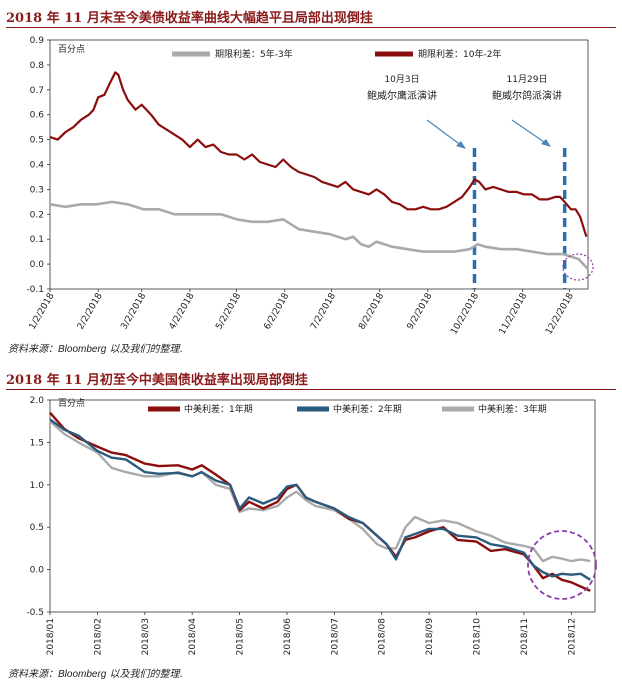  What do you see at coordinates (288, 637) in the screenshot?
I see `chart2-x-tick-label: 2018/06` at bounding box center [288, 637].